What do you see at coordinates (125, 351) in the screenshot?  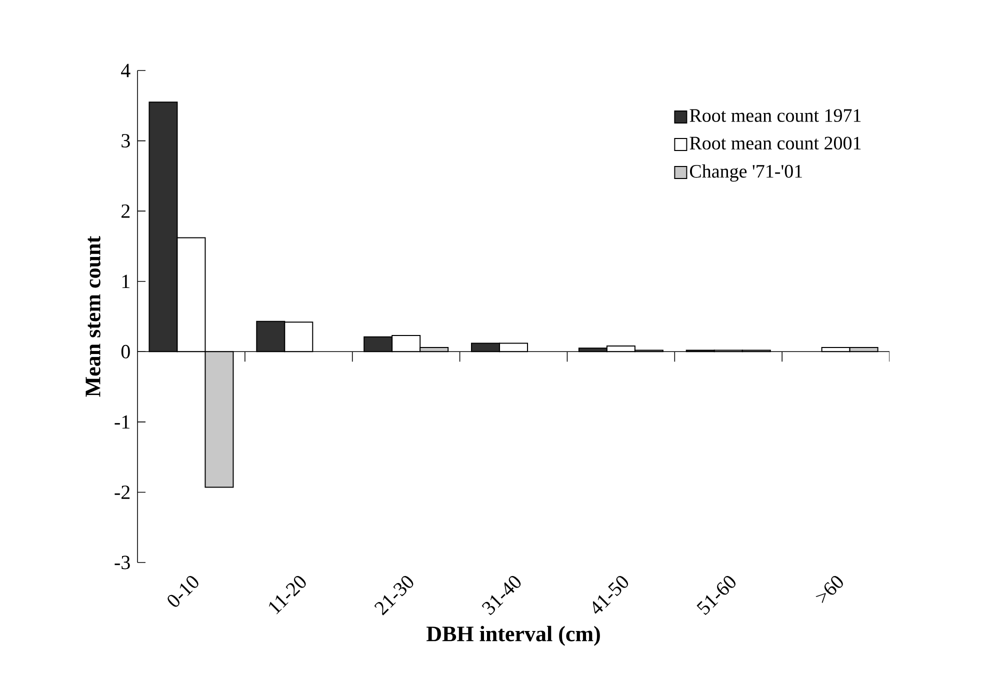 I see `y-tick-label: 0` at bounding box center [125, 351].